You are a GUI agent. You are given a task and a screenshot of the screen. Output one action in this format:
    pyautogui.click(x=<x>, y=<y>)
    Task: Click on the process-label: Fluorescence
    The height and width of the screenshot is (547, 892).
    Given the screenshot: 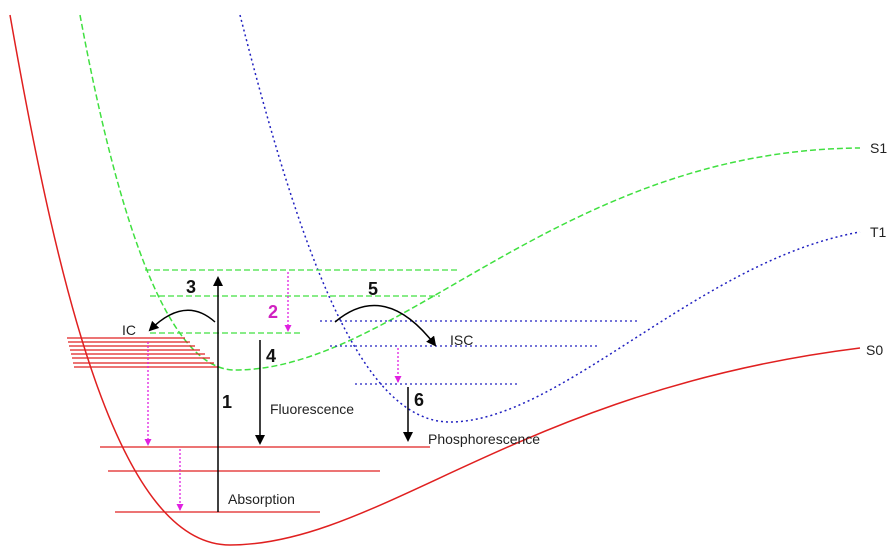 What is the action you would take?
    pyautogui.click(x=312, y=409)
    